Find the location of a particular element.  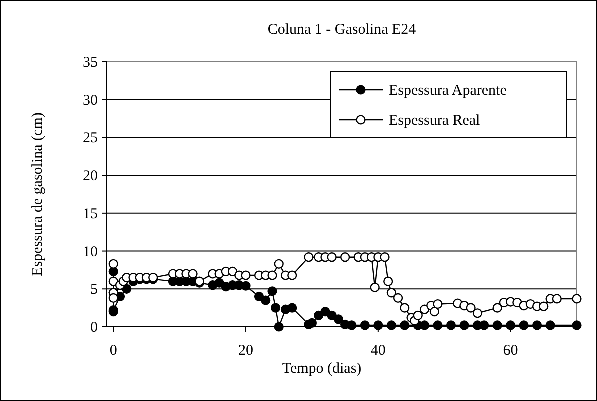

x-axis-title: Tempo (dias) is located at coordinates (322, 369).